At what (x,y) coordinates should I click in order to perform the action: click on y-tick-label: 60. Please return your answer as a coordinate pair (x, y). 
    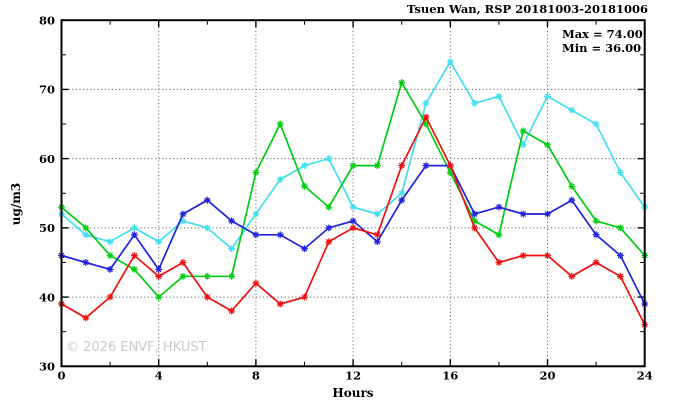
    Looking at the image, I should click on (47, 159).